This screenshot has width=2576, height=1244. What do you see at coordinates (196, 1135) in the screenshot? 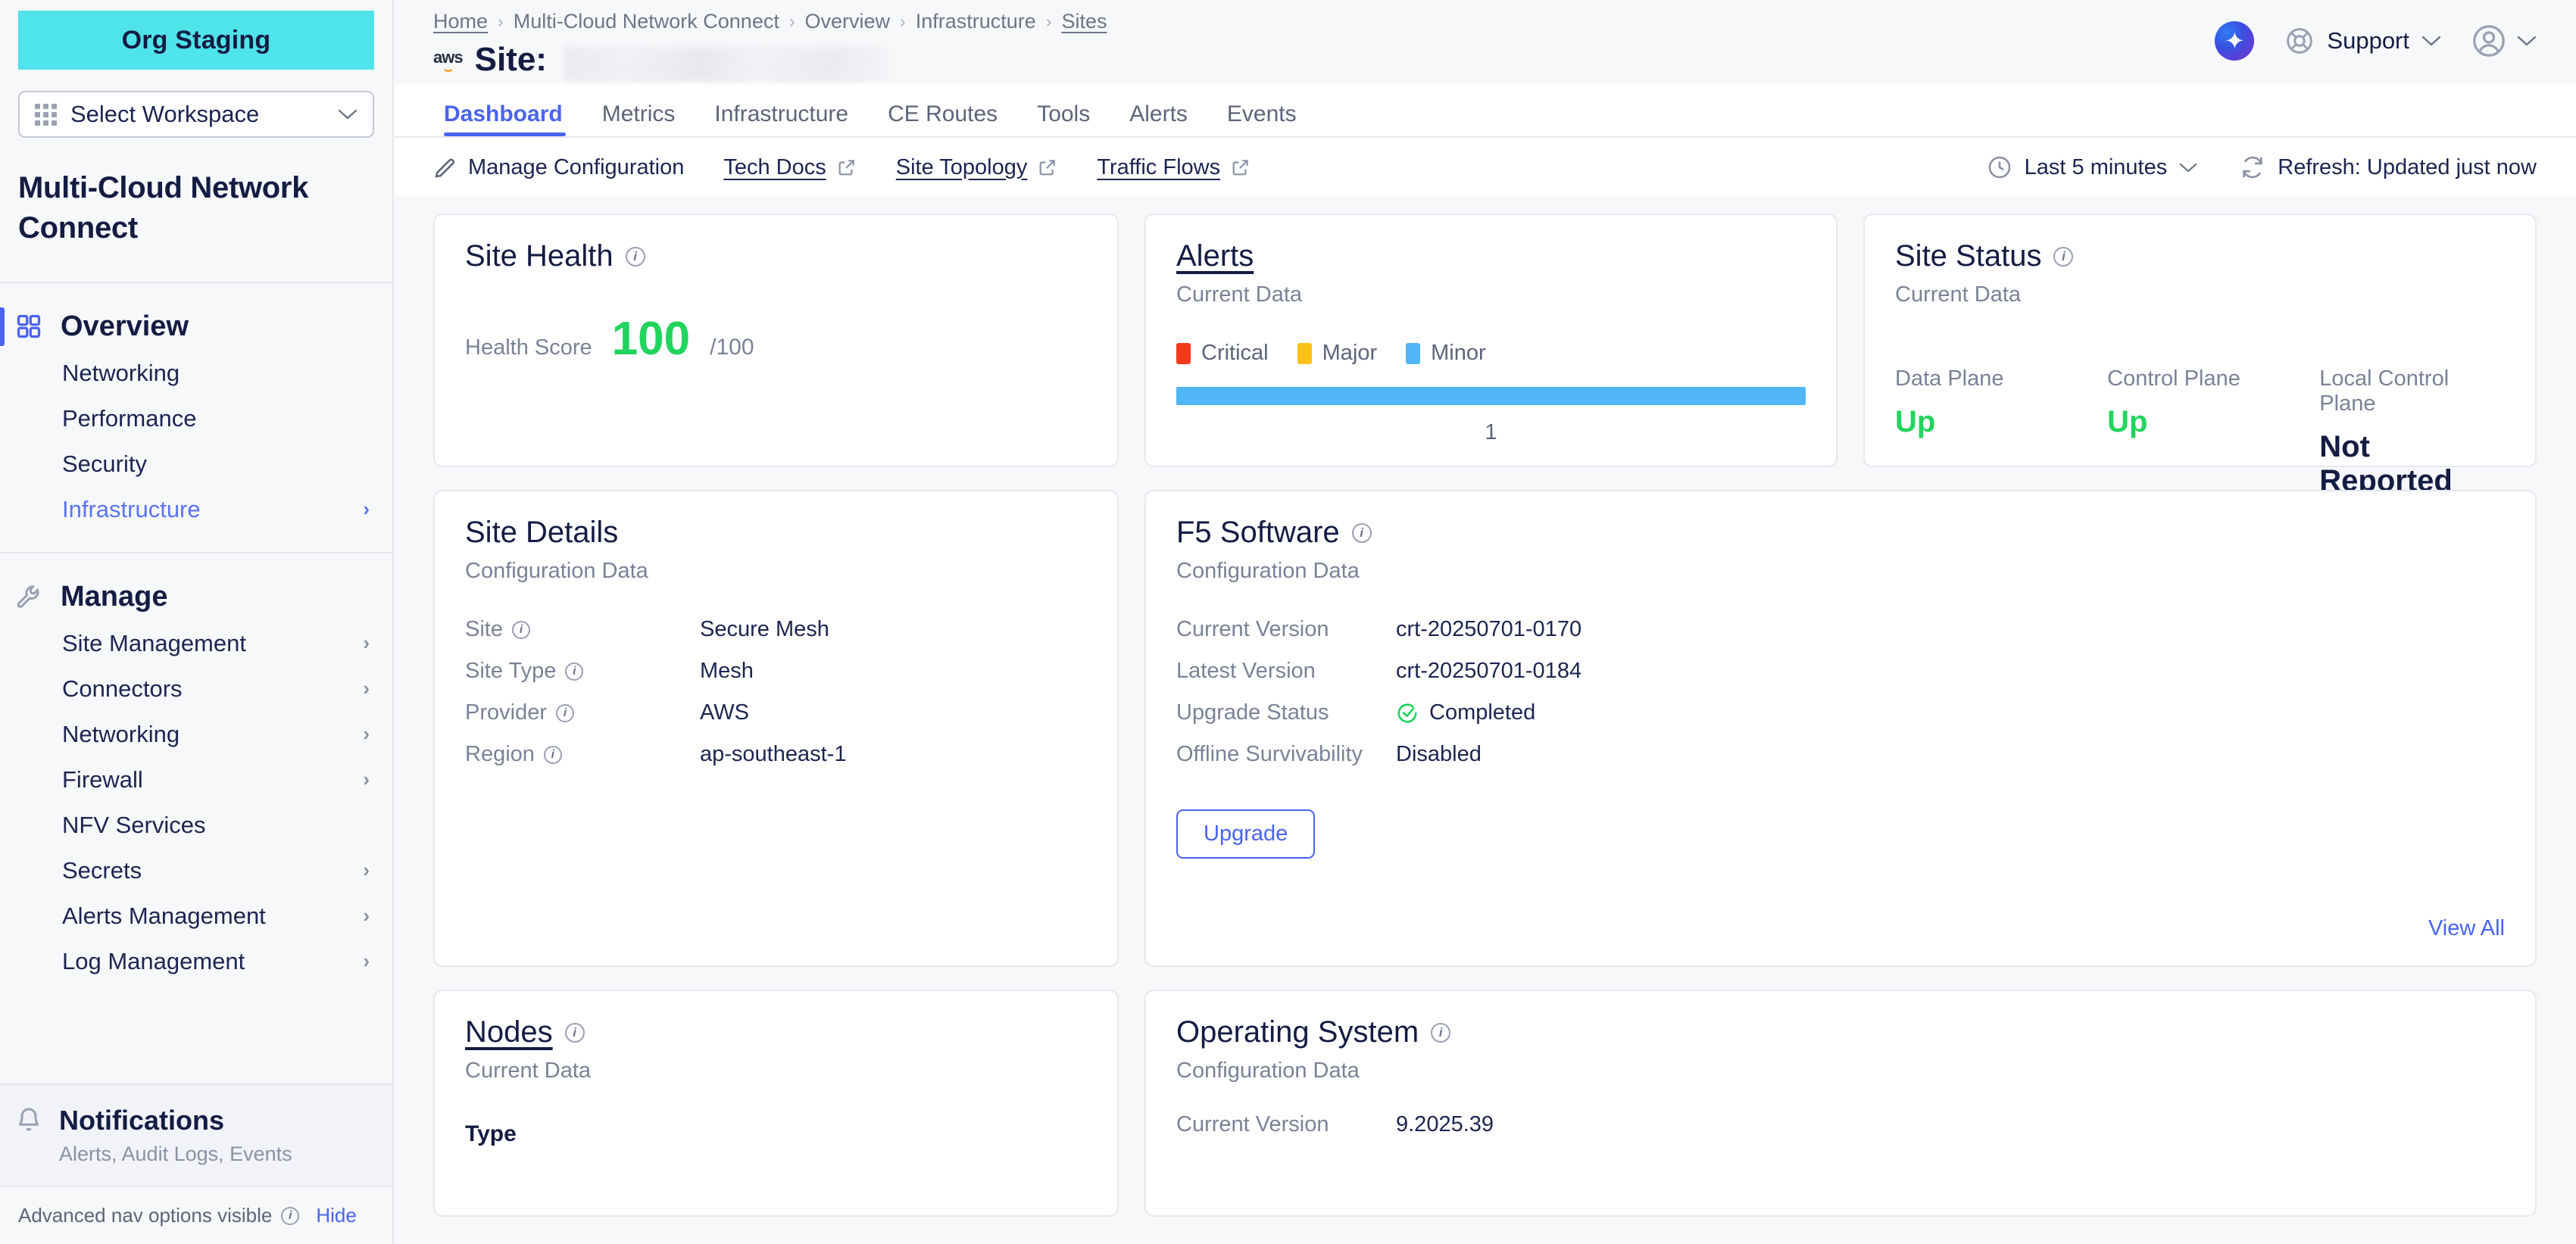
I see `sidebar-item-notifications: Notifications Alerts, Audit Logs, Events` at bounding box center [196, 1135].